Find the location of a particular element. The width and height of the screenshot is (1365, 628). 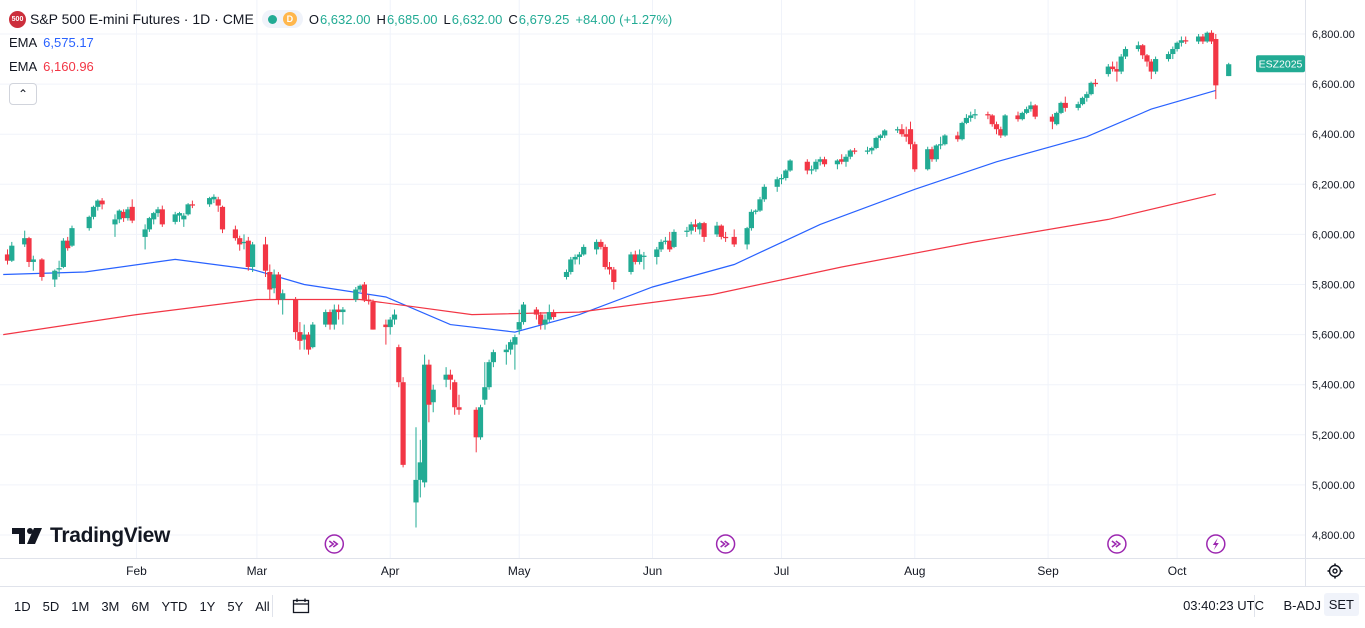

back-adjust-toggle: B-ADJ is located at coordinates (1302, 605).